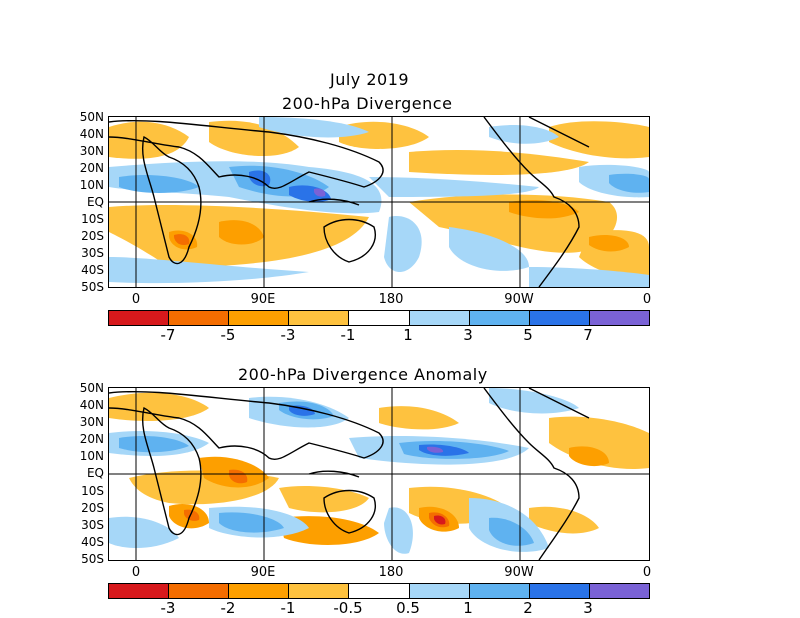 The image size is (800, 618). Describe the element at coordinates (288, 608) in the screenshot. I see `colorbar2-label: -1` at that location.